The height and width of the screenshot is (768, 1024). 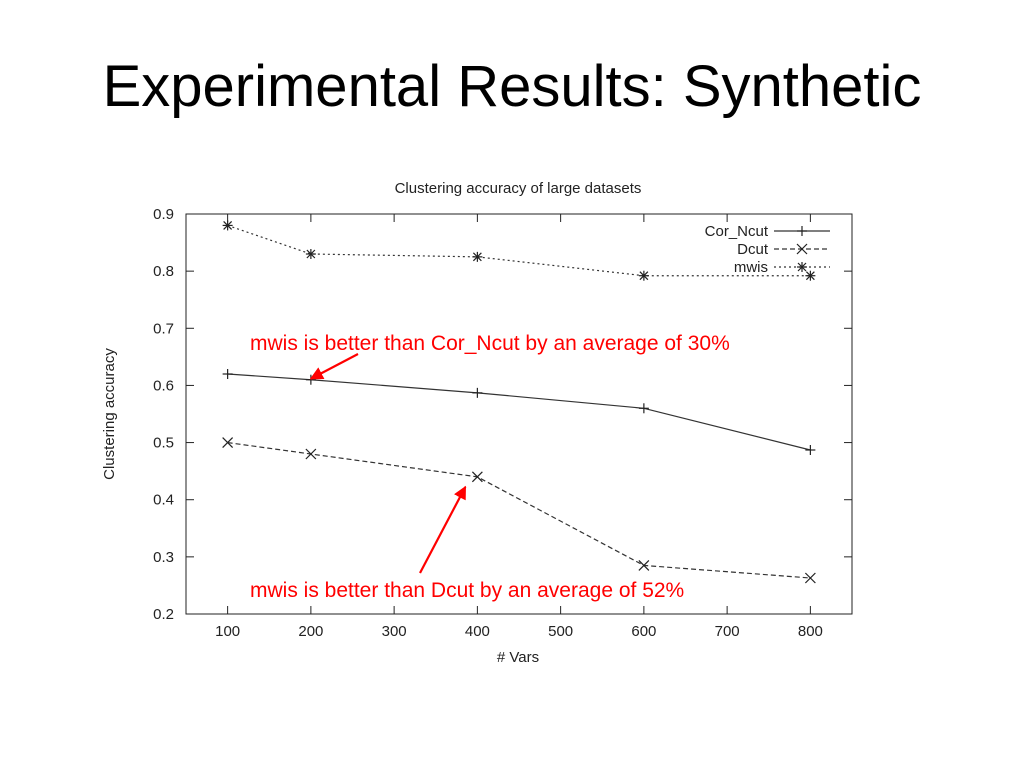 What do you see at coordinates (518, 188) in the screenshot?
I see `chart-title: Clustering accuracy of large datasets` at bounding box center [518, 188].